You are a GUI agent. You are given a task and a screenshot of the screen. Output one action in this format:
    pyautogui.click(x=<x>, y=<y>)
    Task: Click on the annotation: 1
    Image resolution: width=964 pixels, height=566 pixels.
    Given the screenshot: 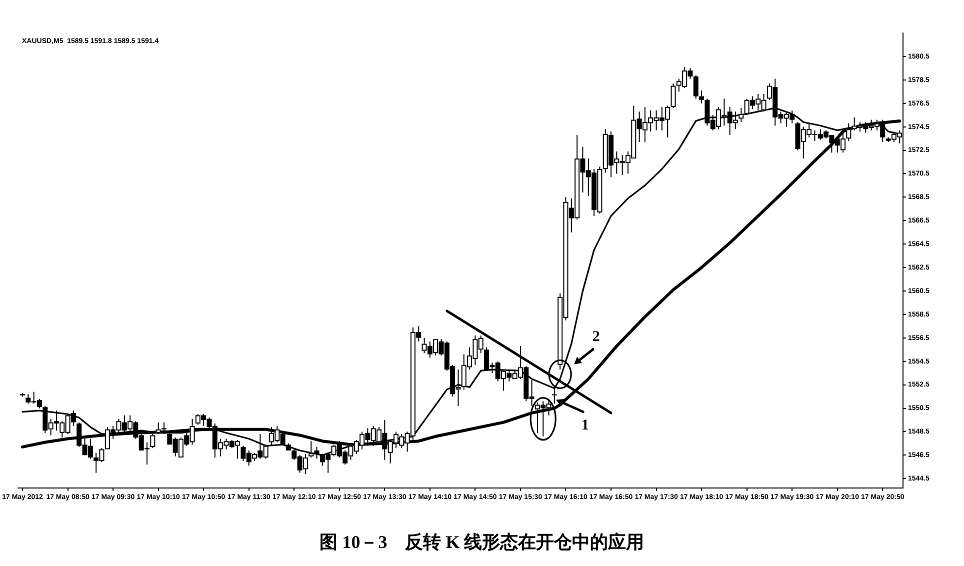 What is the action you would take?
    pyautogui.click(x=585, y=426)
    